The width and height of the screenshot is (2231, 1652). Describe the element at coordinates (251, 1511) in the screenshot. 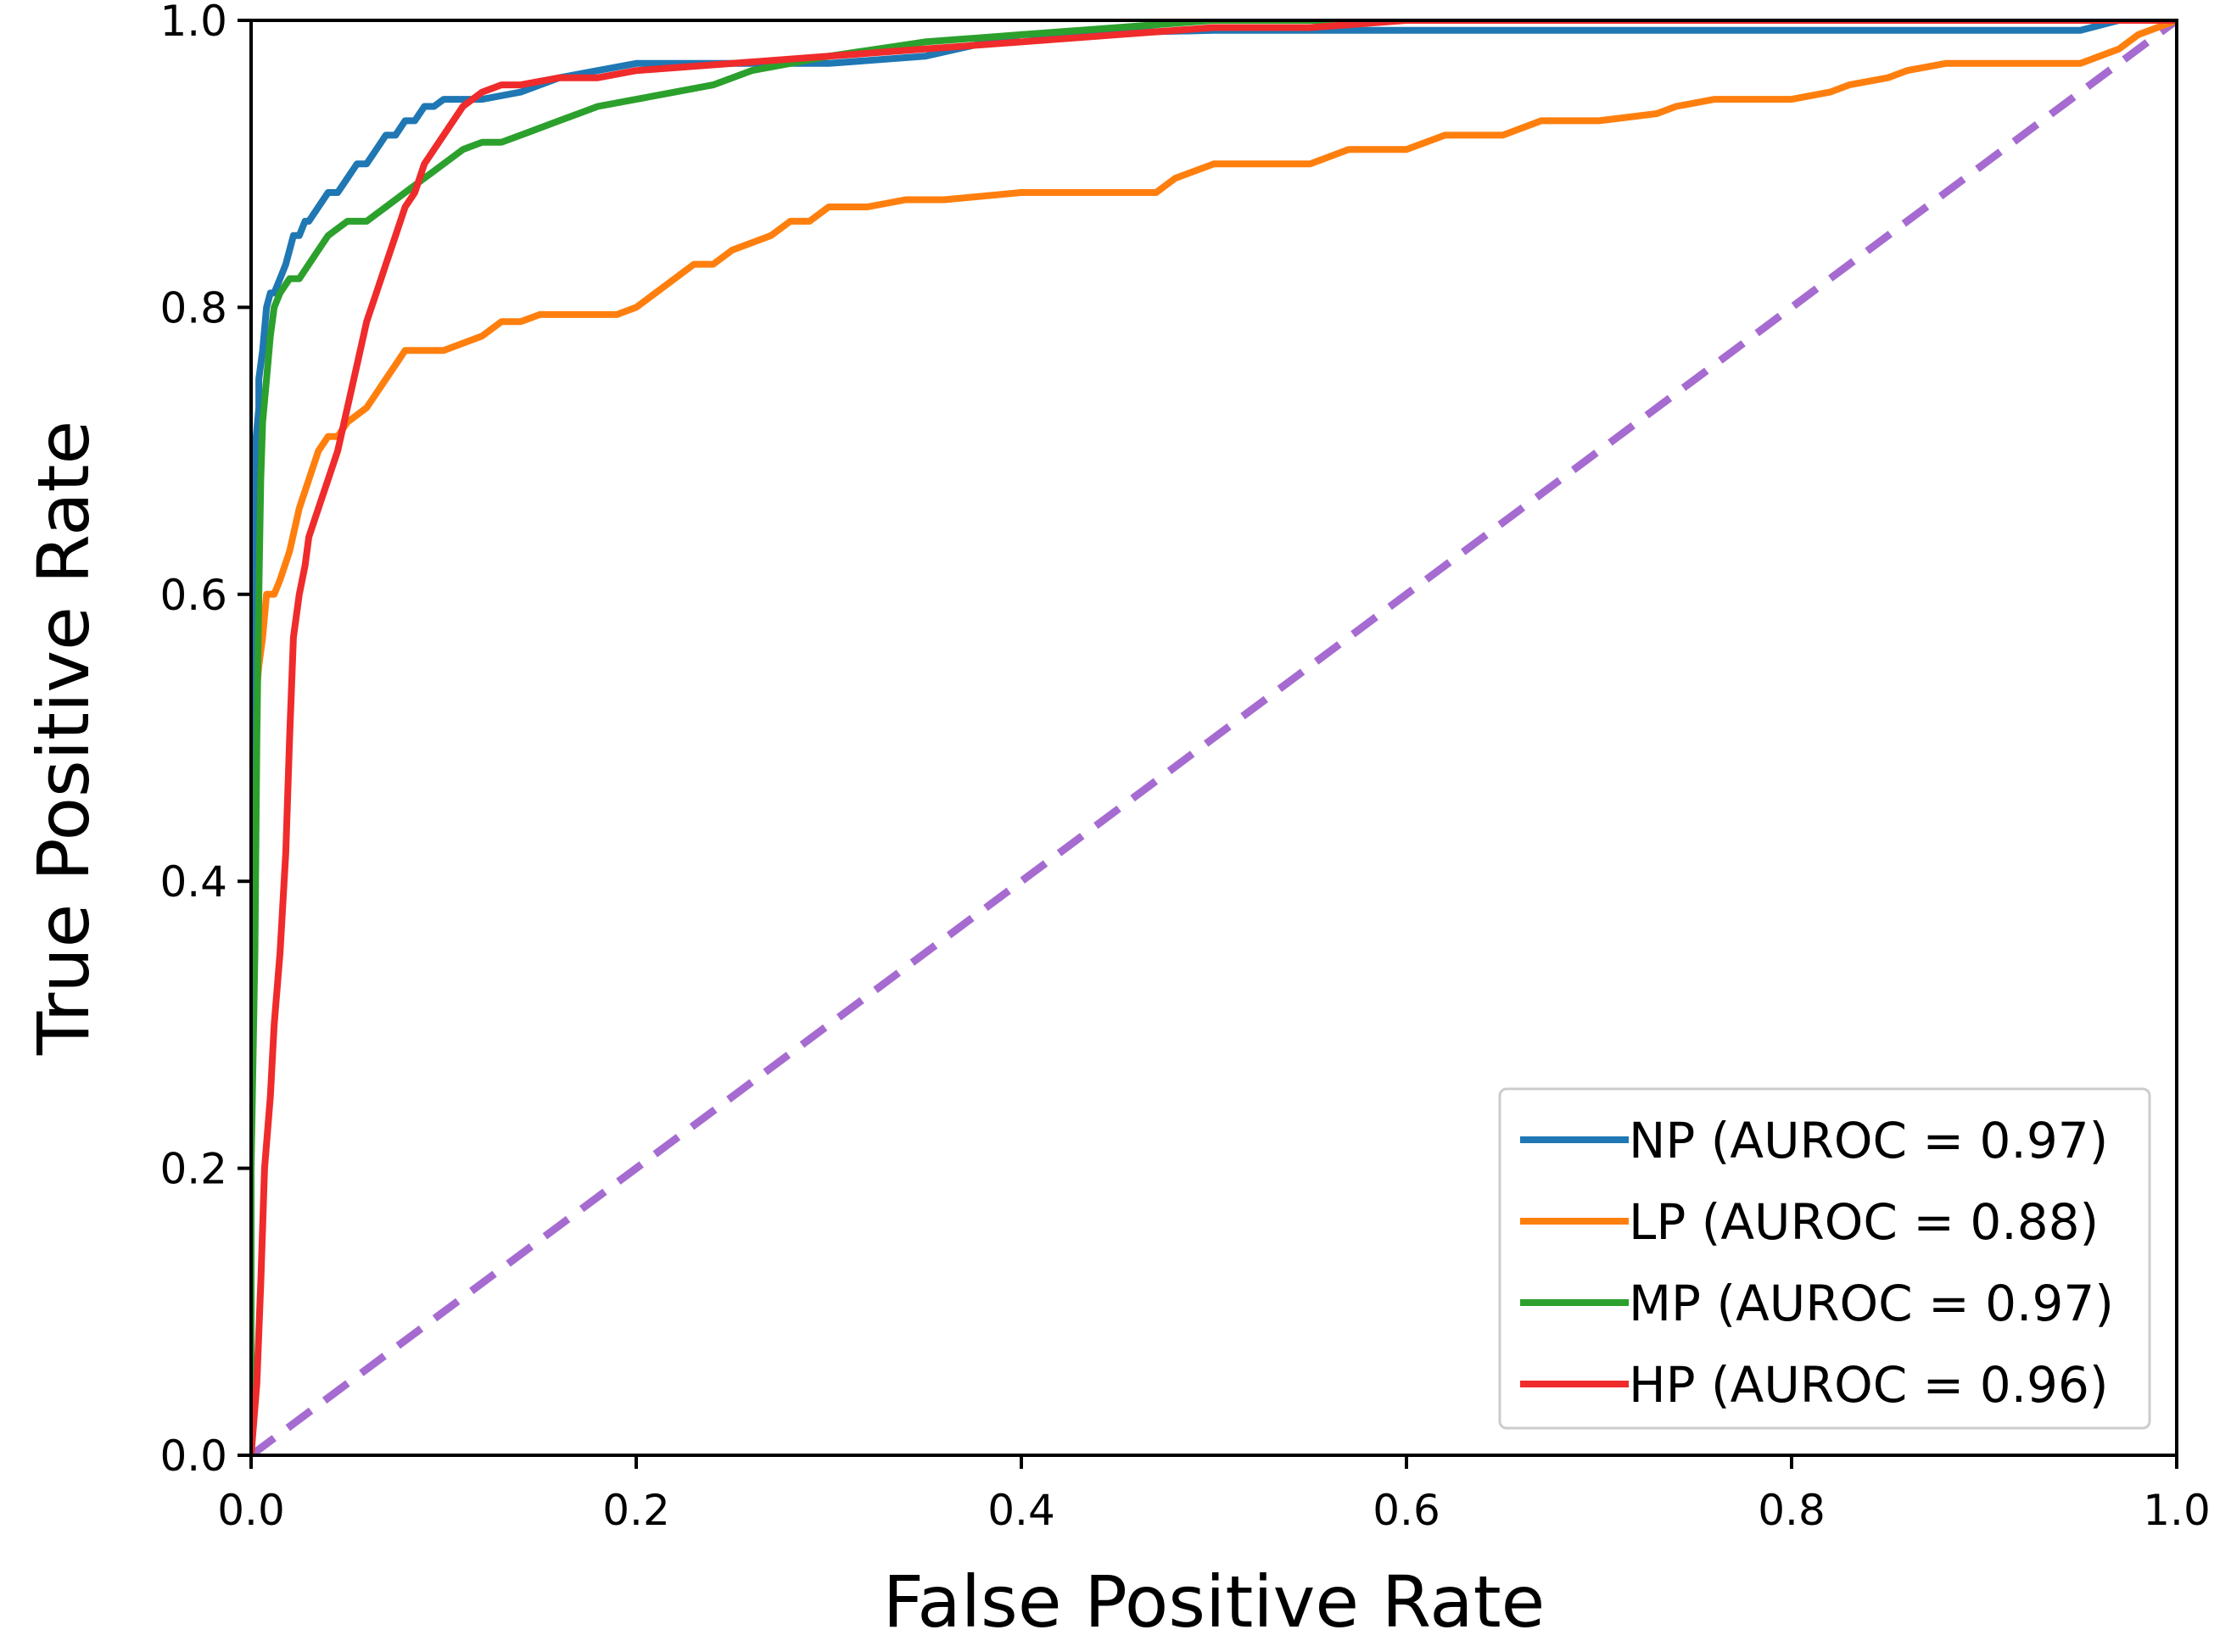

I see `x-tick-label: 0.0` at that location.